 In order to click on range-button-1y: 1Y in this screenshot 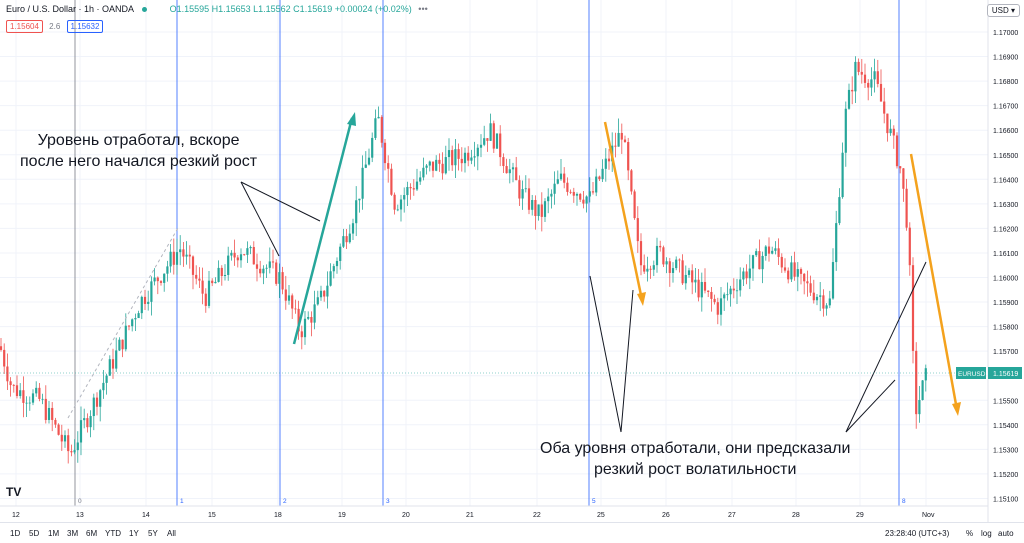, I will do `click(134, 533)`.